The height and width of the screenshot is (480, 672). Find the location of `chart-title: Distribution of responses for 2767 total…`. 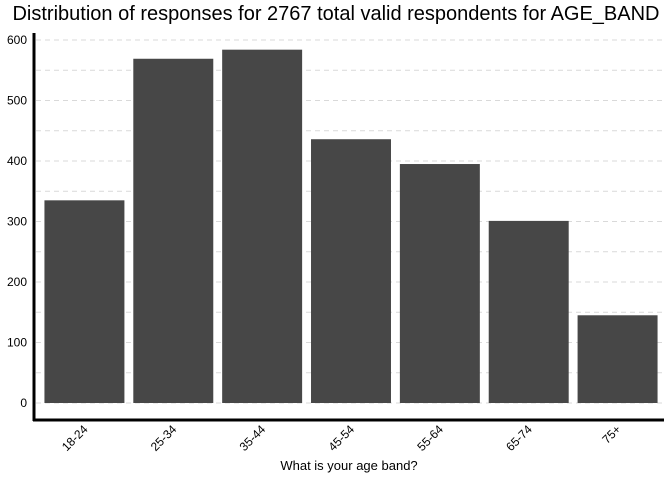

chart-title: Distribution of responses for 2767 total… is located at coordinates (336, 14).